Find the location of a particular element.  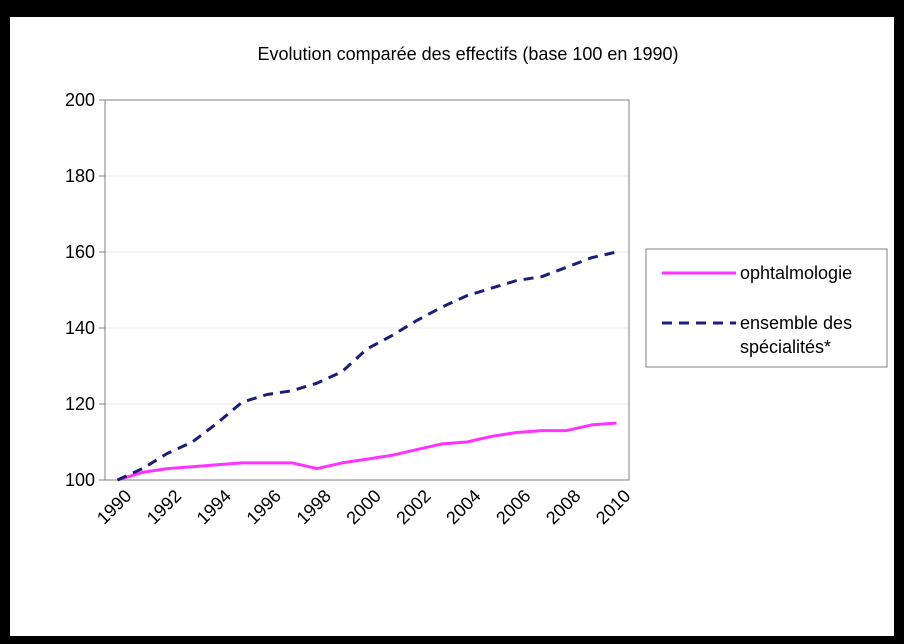

x-tick-label: 1994 is located at coordinates (214, 507).